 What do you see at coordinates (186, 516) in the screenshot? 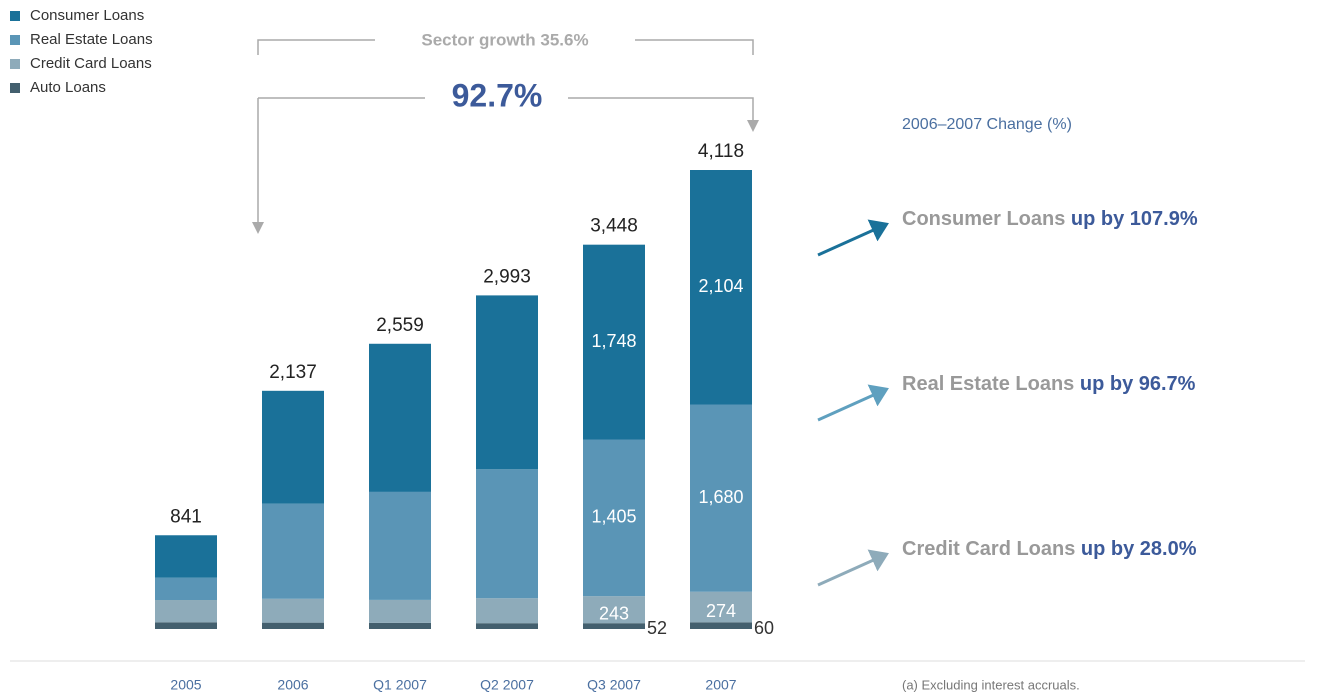
I see `total-label: 841` at bounding box center [186, 516].